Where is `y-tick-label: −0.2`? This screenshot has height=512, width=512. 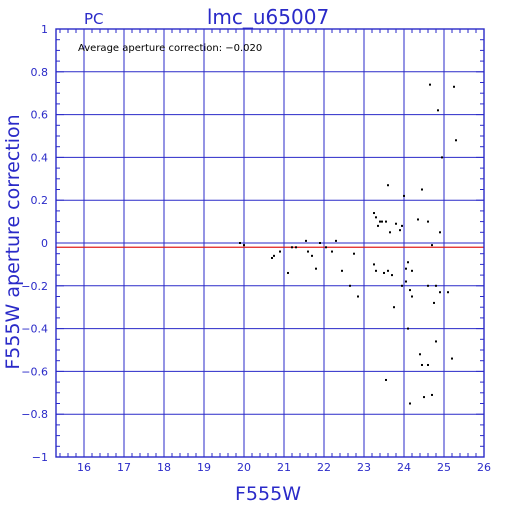
y-tick-label: −0.2 is located at coordinates (34, 286).